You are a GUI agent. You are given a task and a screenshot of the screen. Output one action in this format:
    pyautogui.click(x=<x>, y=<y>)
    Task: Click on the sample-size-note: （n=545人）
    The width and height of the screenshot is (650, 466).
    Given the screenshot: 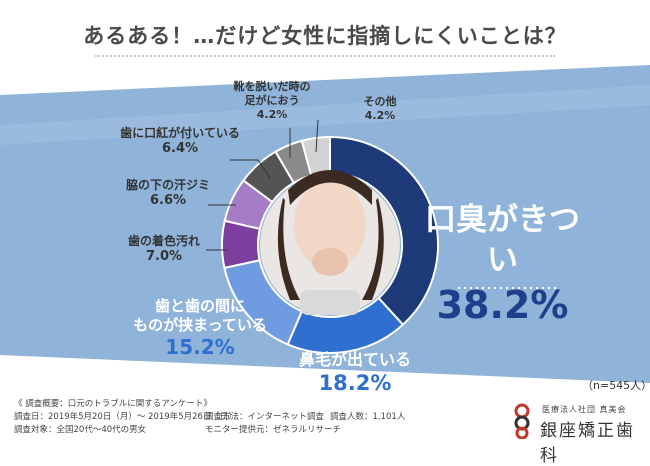 What is the action you would take?
    pyautogui.click(x=616, y=385)
    